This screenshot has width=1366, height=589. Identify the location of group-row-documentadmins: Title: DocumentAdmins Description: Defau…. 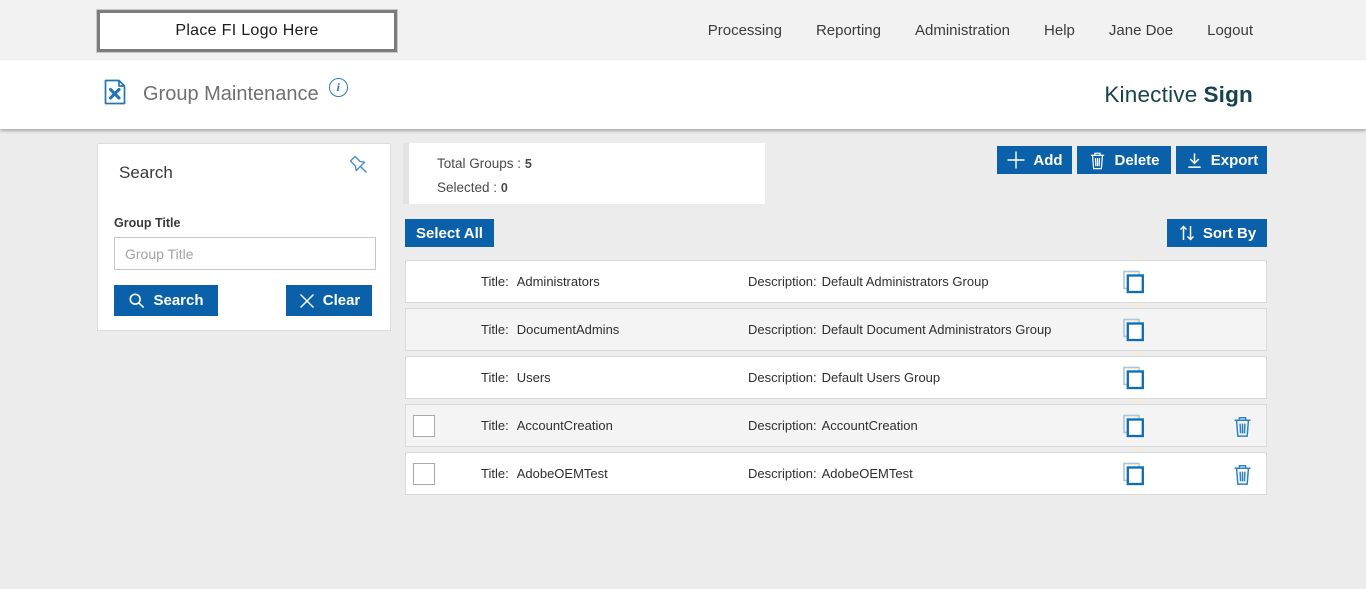
(836, 329).